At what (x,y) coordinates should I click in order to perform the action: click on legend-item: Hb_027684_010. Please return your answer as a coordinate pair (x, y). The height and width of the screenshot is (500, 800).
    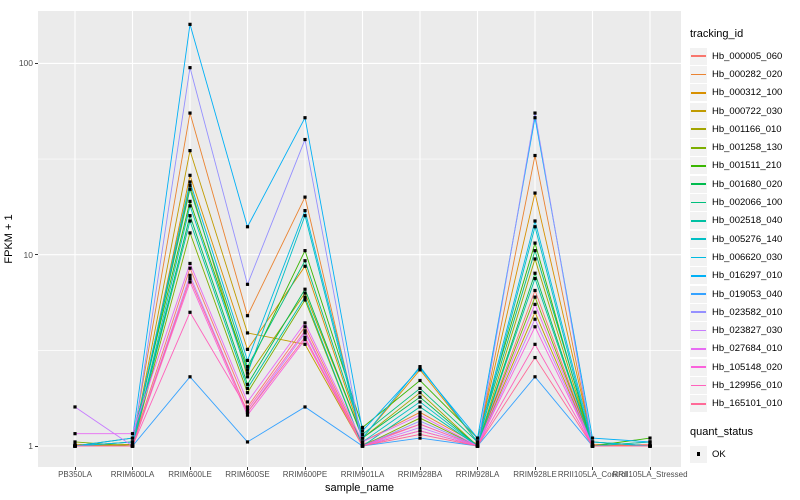
    Looking at the image, I should click on (744, 349).